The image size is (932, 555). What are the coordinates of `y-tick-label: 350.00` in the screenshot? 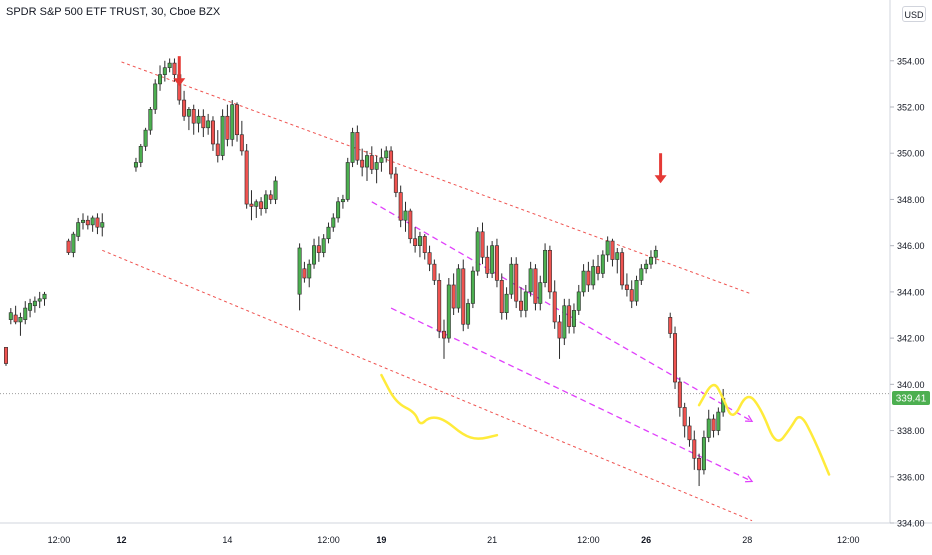 It's located at (911, 154).